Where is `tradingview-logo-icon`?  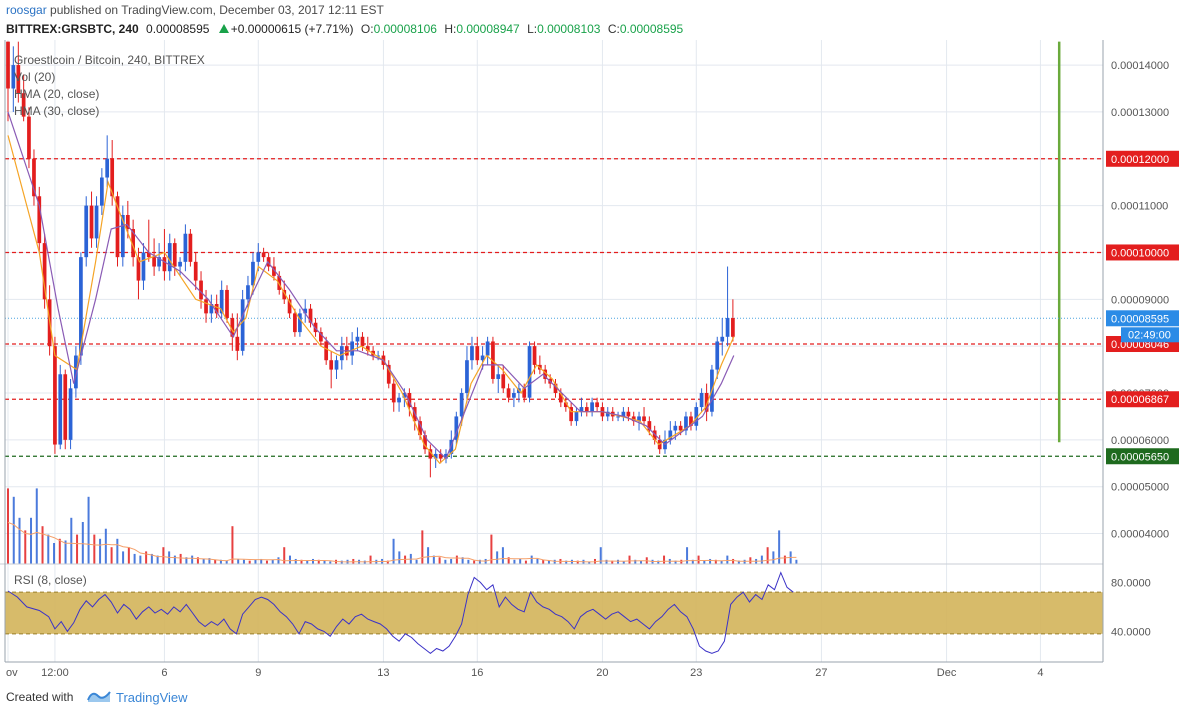 tradingview-logo-icon is located at coordinates (99, 696).